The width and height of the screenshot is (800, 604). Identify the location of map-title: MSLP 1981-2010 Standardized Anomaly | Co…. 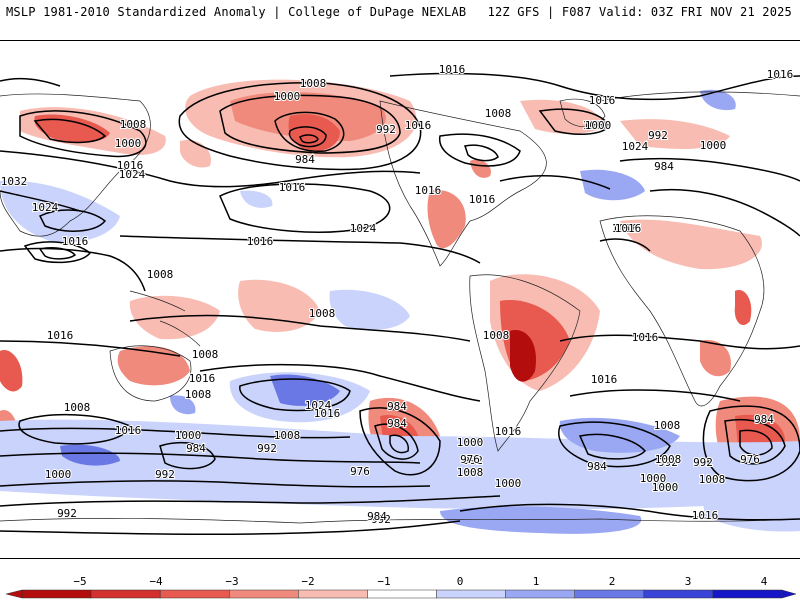
(236, 12).